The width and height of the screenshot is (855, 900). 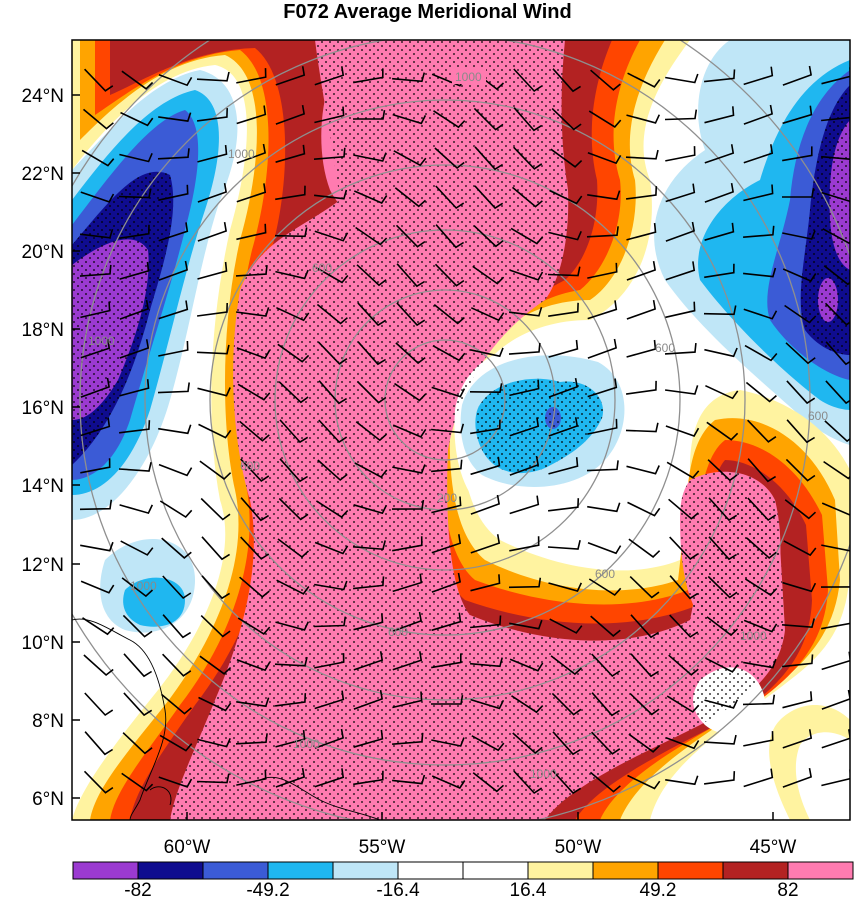 I want to click on lat-tick-label: 20°N, so click(x=43, y=252).